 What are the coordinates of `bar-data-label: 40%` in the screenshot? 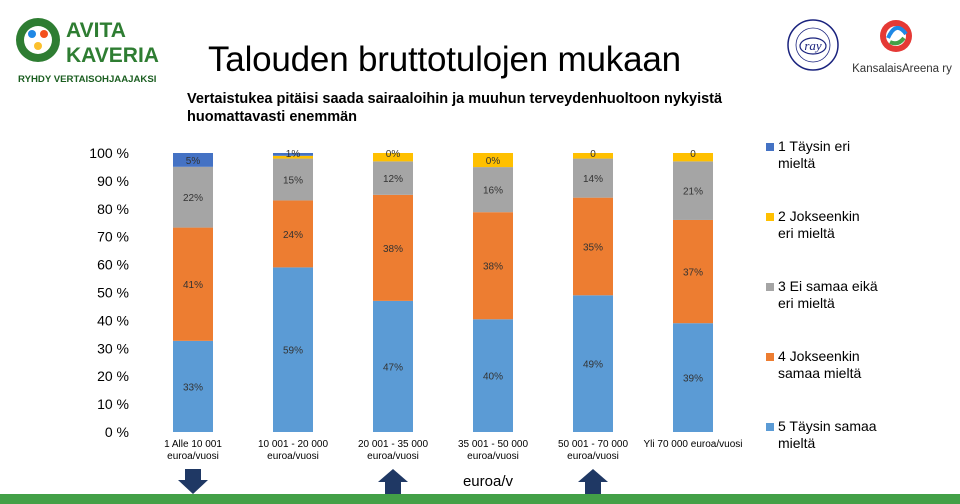 It's located at (493, 377).